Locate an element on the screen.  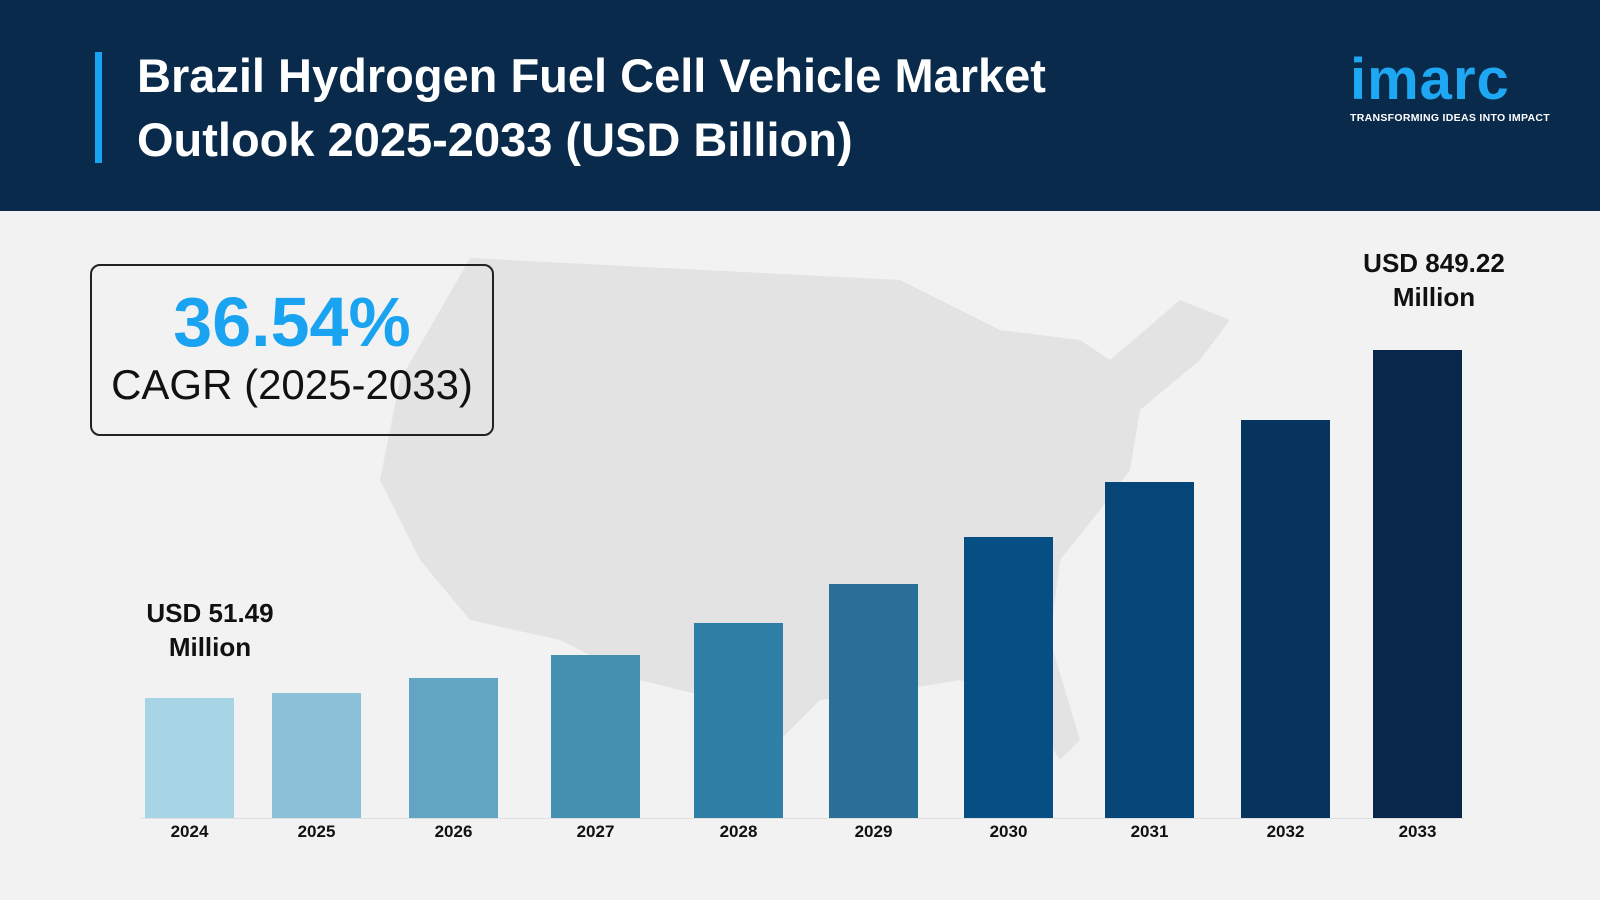
data-label-2033-value: USD 849.22 is located at coordinates (1434, 263).